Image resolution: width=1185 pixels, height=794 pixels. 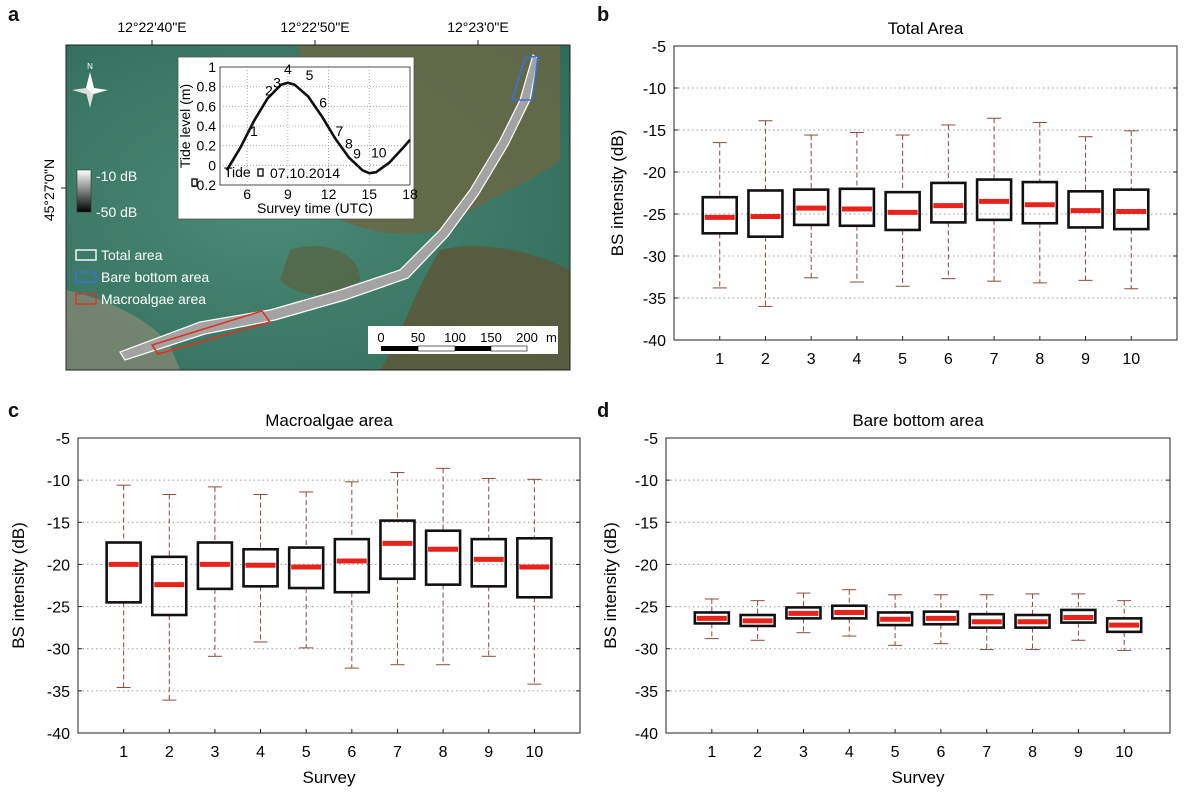 What do you see at coordinates (260, 172) in the screenshot?
I see `inset-legend-swatch` at bounding box center [260, 172].